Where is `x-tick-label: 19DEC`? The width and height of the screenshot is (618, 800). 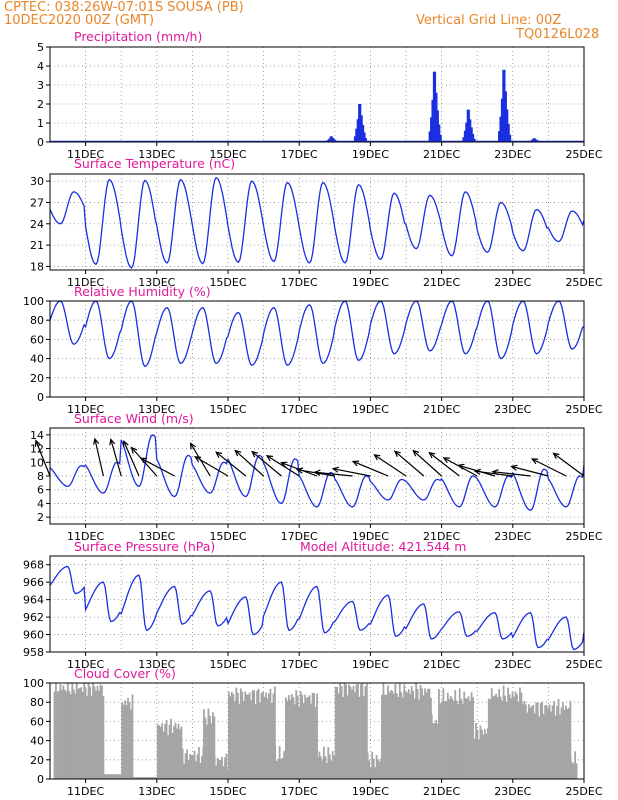
x-tick-label: 19DEC is located at coordinates (370, 409).